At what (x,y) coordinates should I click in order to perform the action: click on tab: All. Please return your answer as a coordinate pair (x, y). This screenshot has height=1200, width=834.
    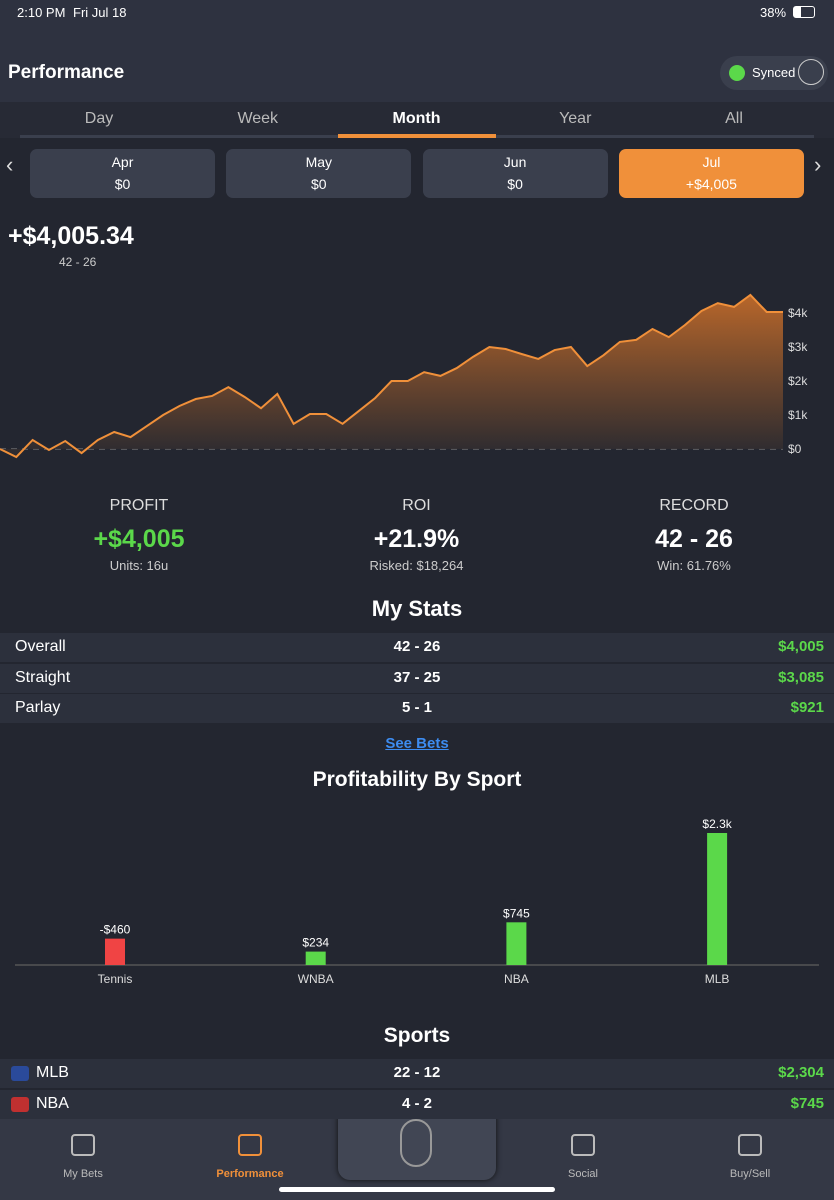
    Looking at the image, I should click on (734, 118).